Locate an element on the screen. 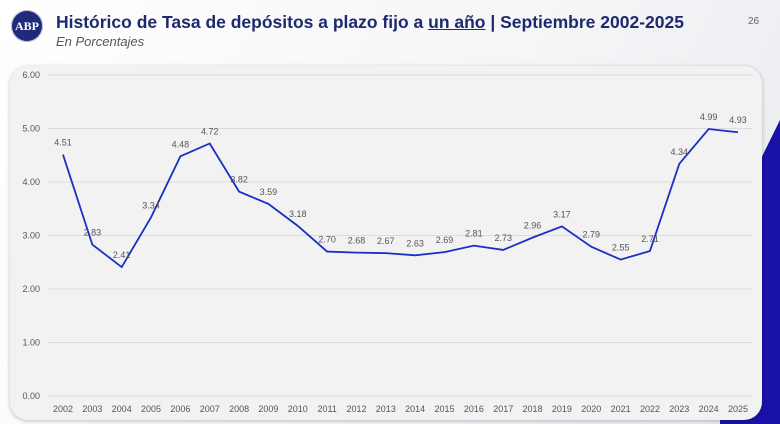  data-label: 2.96 is located at coordinates (533, 226).